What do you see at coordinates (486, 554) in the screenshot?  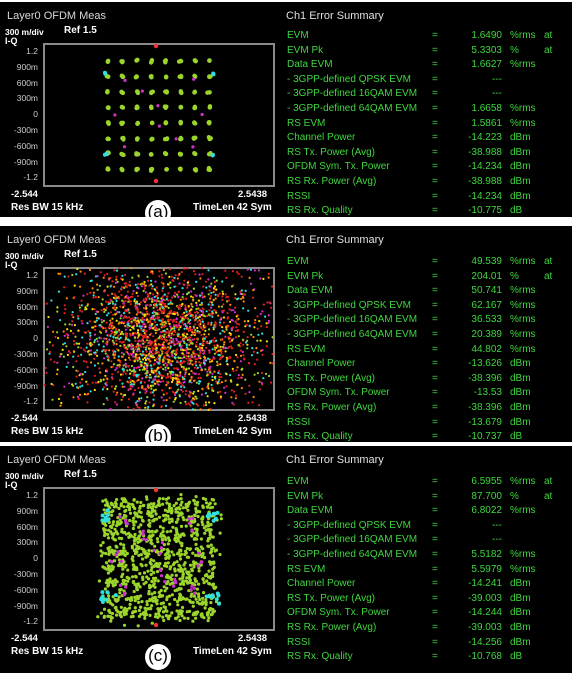 I see `metric-value: 5.5182` at bounding box center [486, 554].